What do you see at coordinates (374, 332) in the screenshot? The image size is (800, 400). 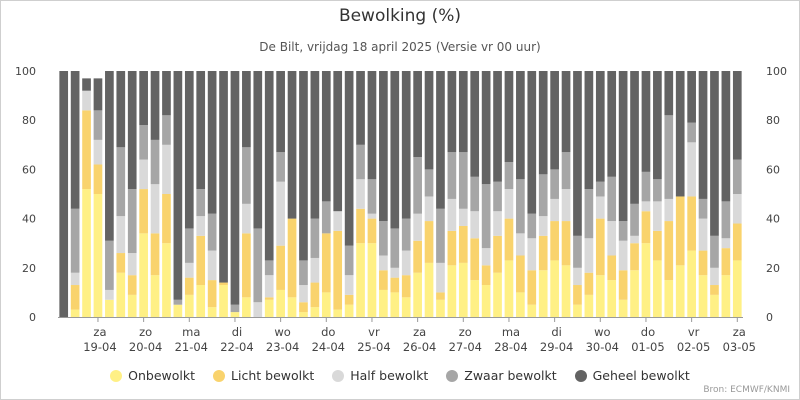 I see `x-tick-day: vr` at bounding box center [374, 332].